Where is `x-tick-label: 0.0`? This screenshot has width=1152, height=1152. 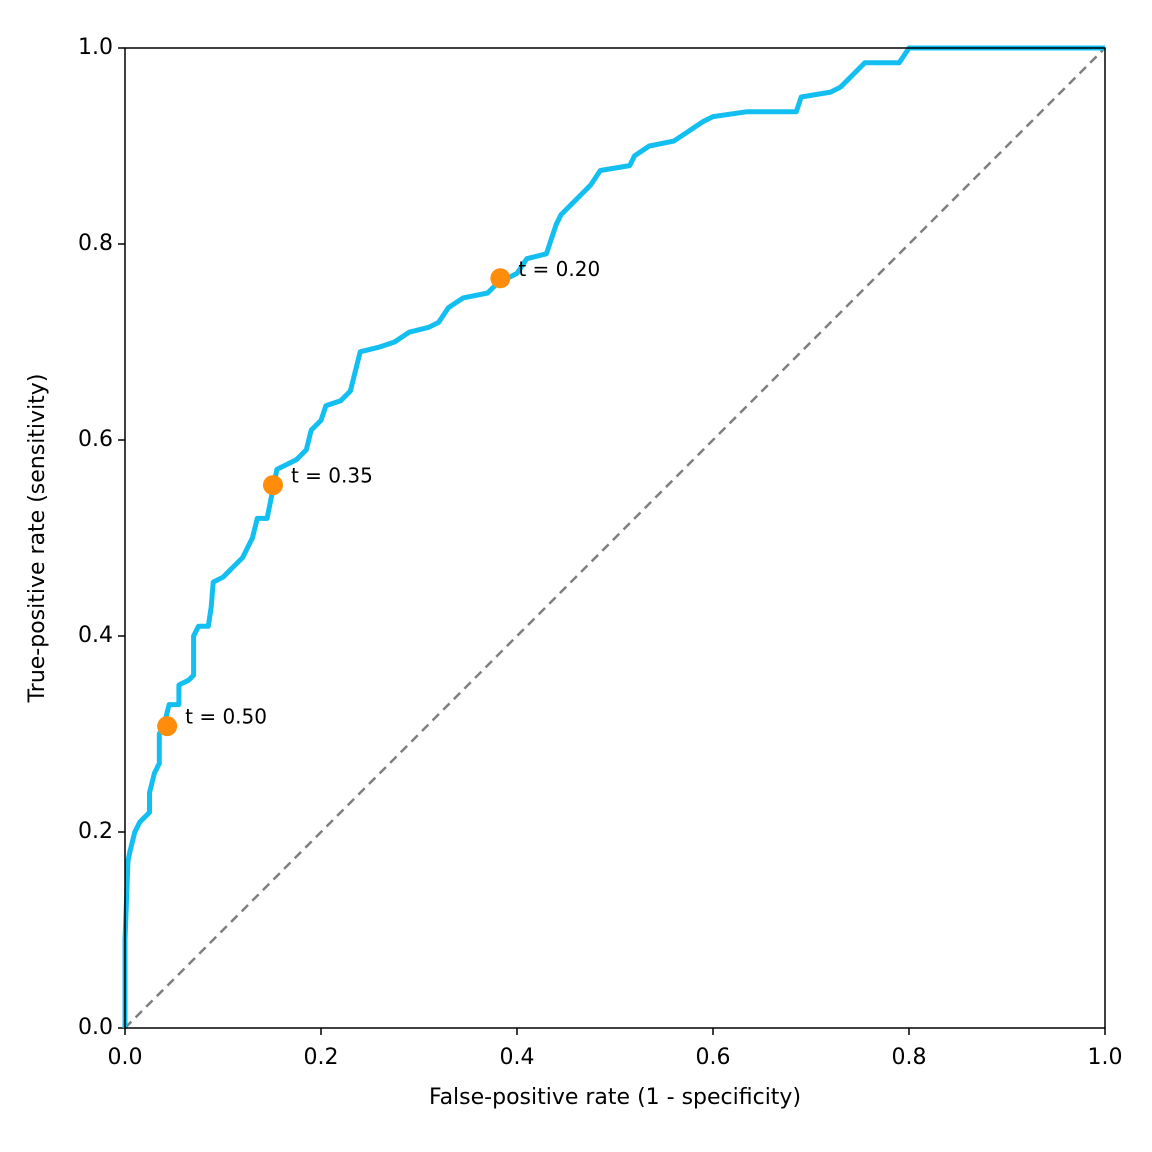 x-tick-label: 0.0 is located at coordinates (125, 1057).